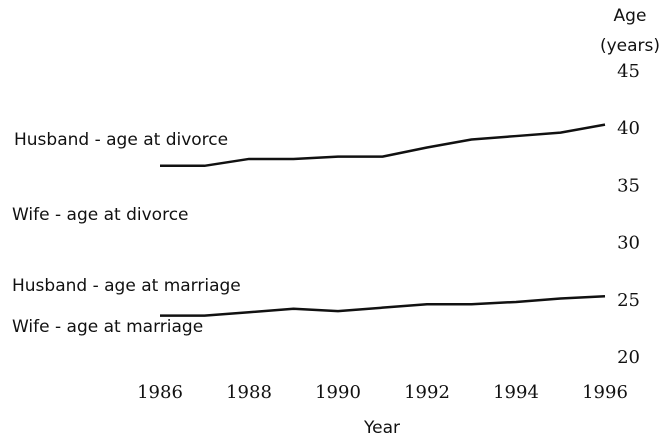  I want to click on y-axis-label: (years), so click(630, 46).